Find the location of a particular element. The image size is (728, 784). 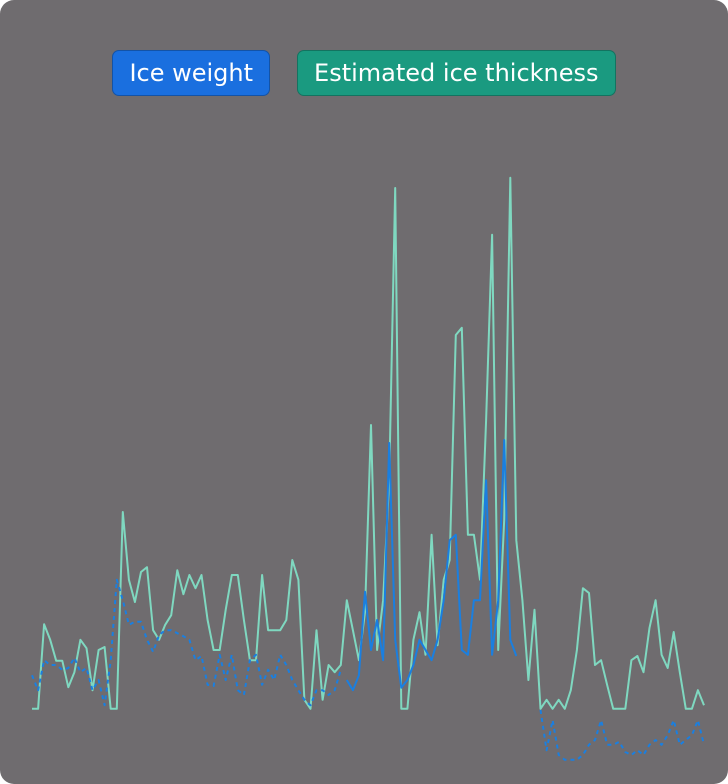

legend: Ice weight Estimated ice thickness is located at coordinates (364, 73).